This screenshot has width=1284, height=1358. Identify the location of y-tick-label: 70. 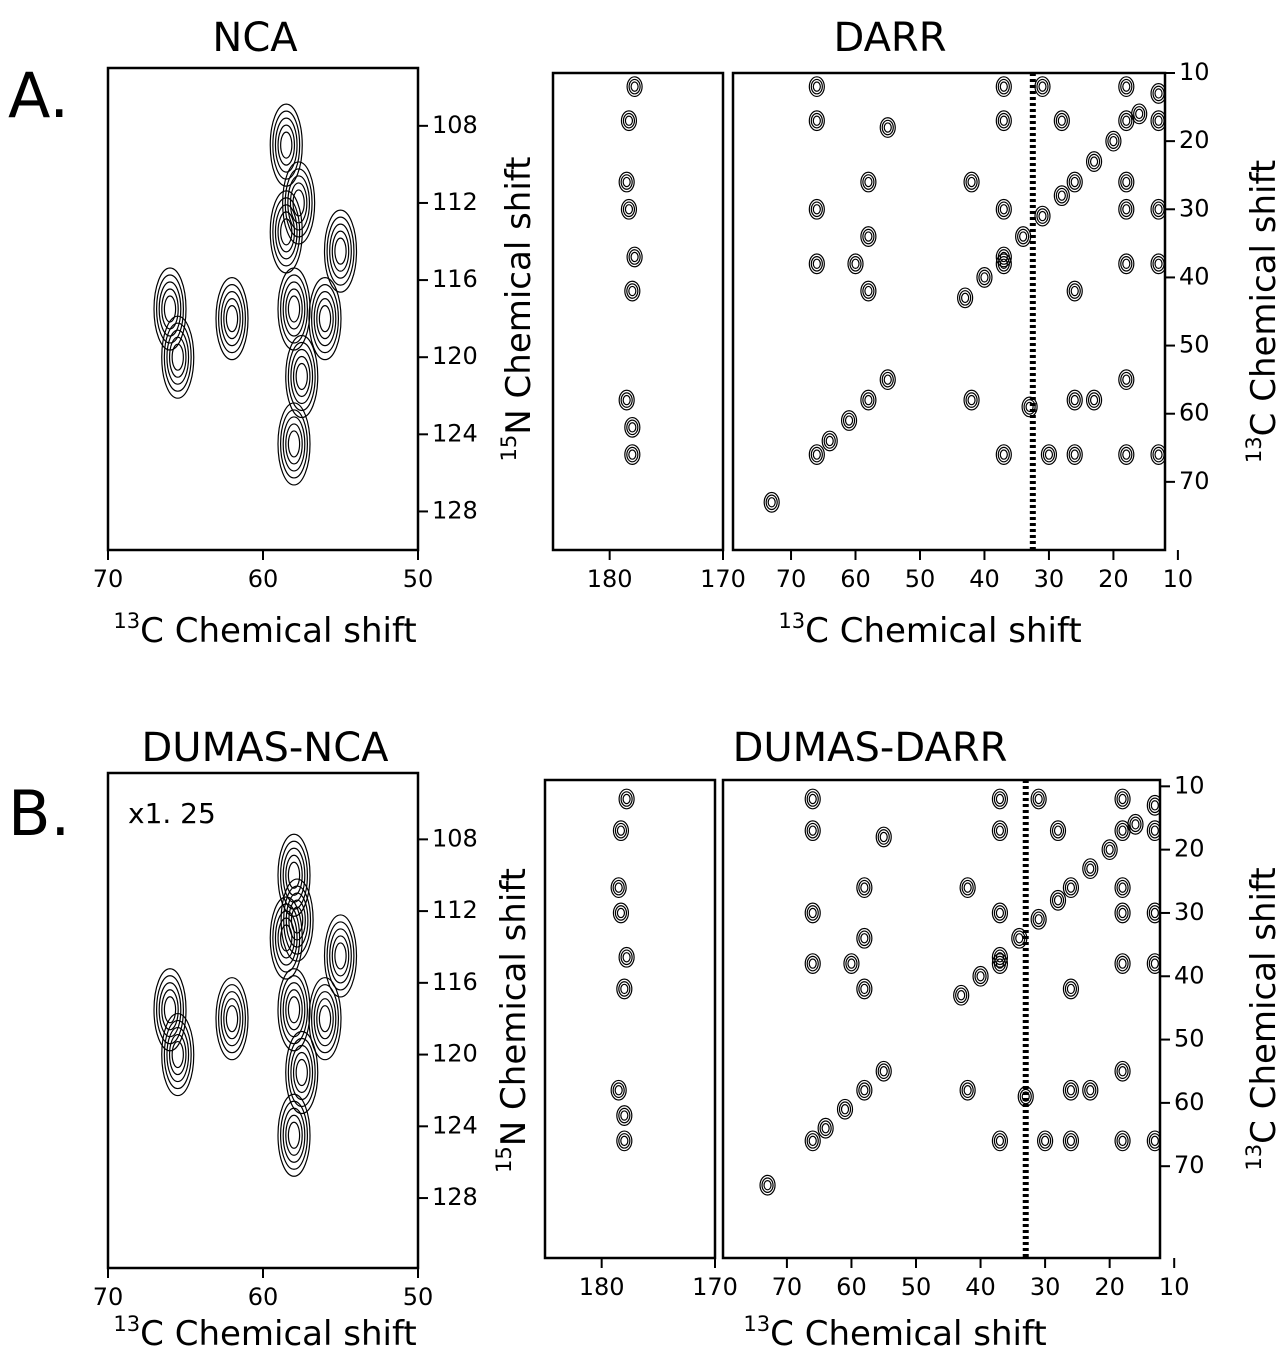
(1194, 481).